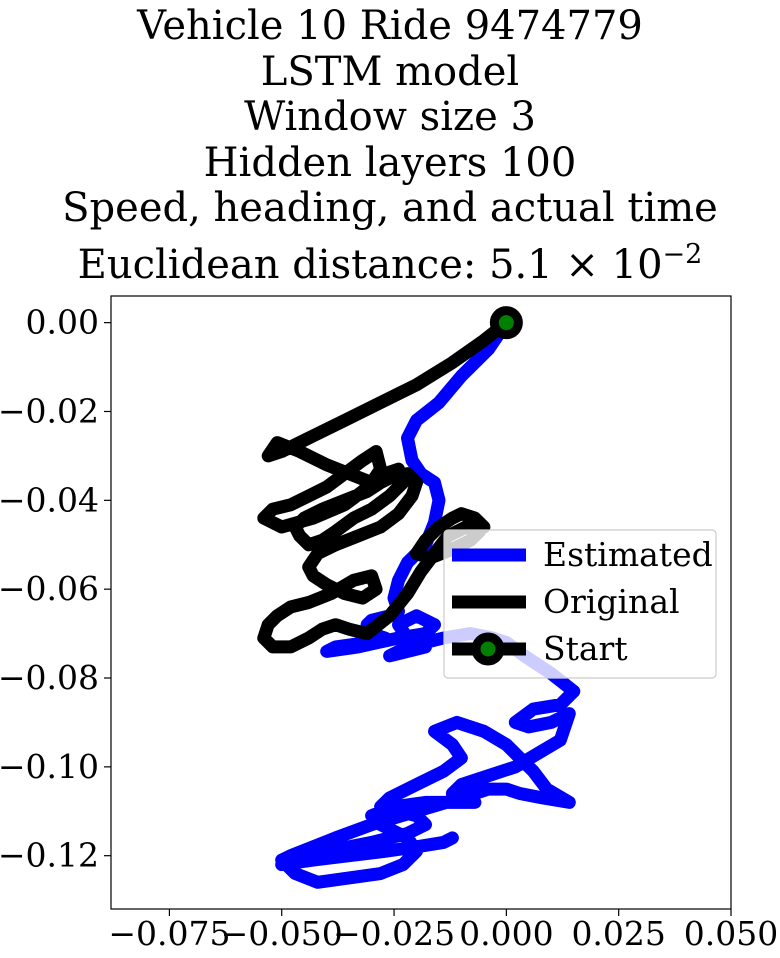 This screenshot has height=958, width=780. What do you see at coordinates (394, 933) in the screenshot?
I see `x-tick-label: −0.025` at bounding box center [394, 933].